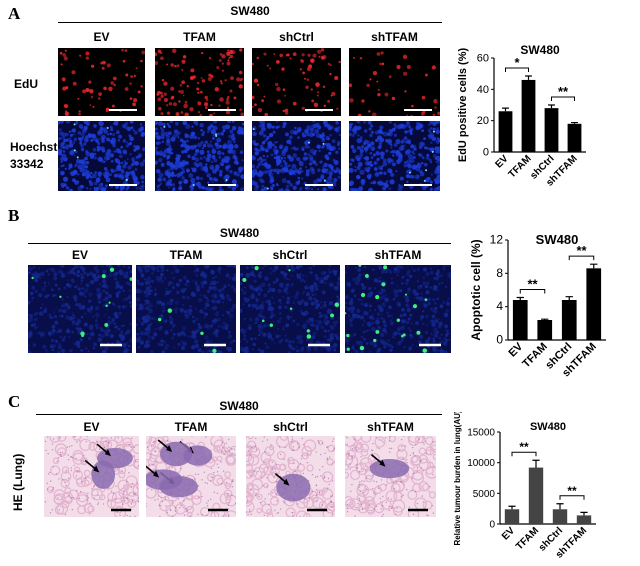 The width and height of the screenshot is (640, 566). What do you see at coordinates (186, 255) in the screenshot?
I see `panel-b-col-tfam: TFAM` at bounding box center [186, 255].